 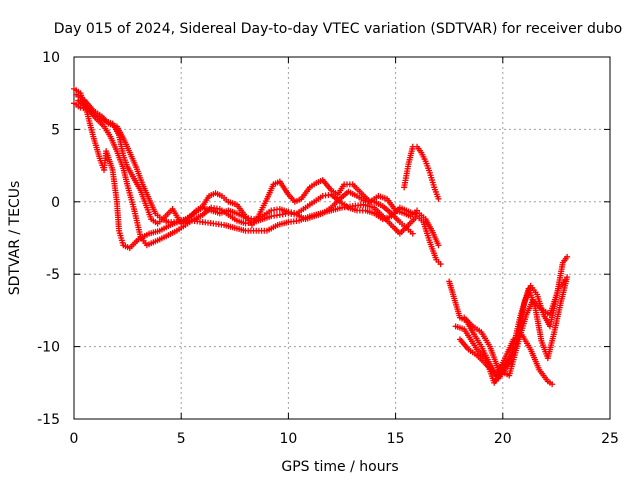 I want to click on x-tick-label: 15, so click(x=396, y=439).